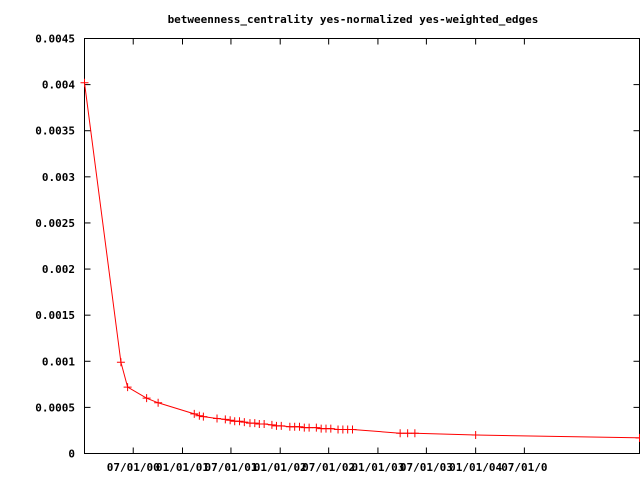 This screenshot has width=640, height=480. Describe the element at coordinates (280, 467) in the screenshot. I see `x-tick-label: 01/01/02` at that location.